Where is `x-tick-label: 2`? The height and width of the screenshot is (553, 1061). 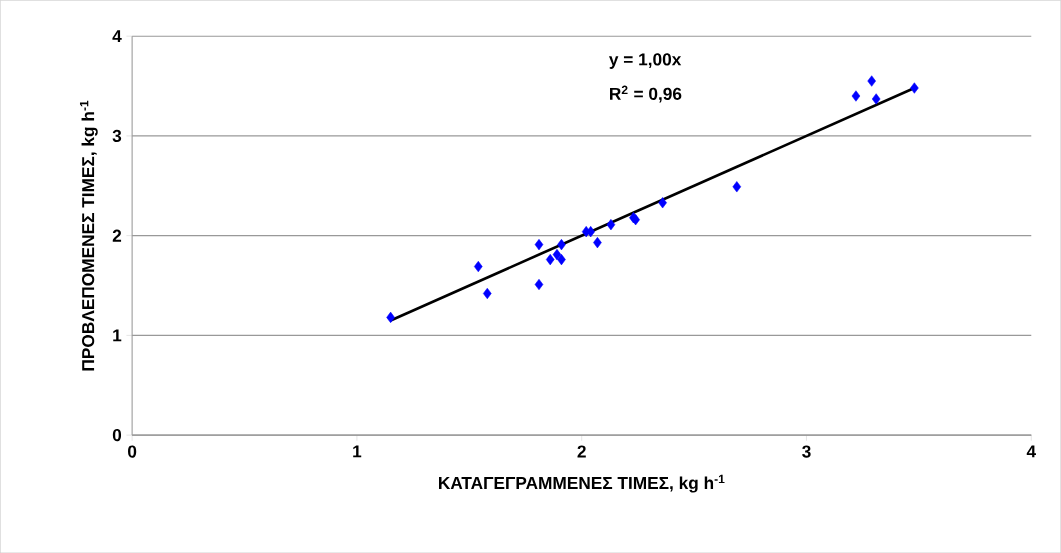 x-tick-label: 2 is located at coordinates (581, 451).